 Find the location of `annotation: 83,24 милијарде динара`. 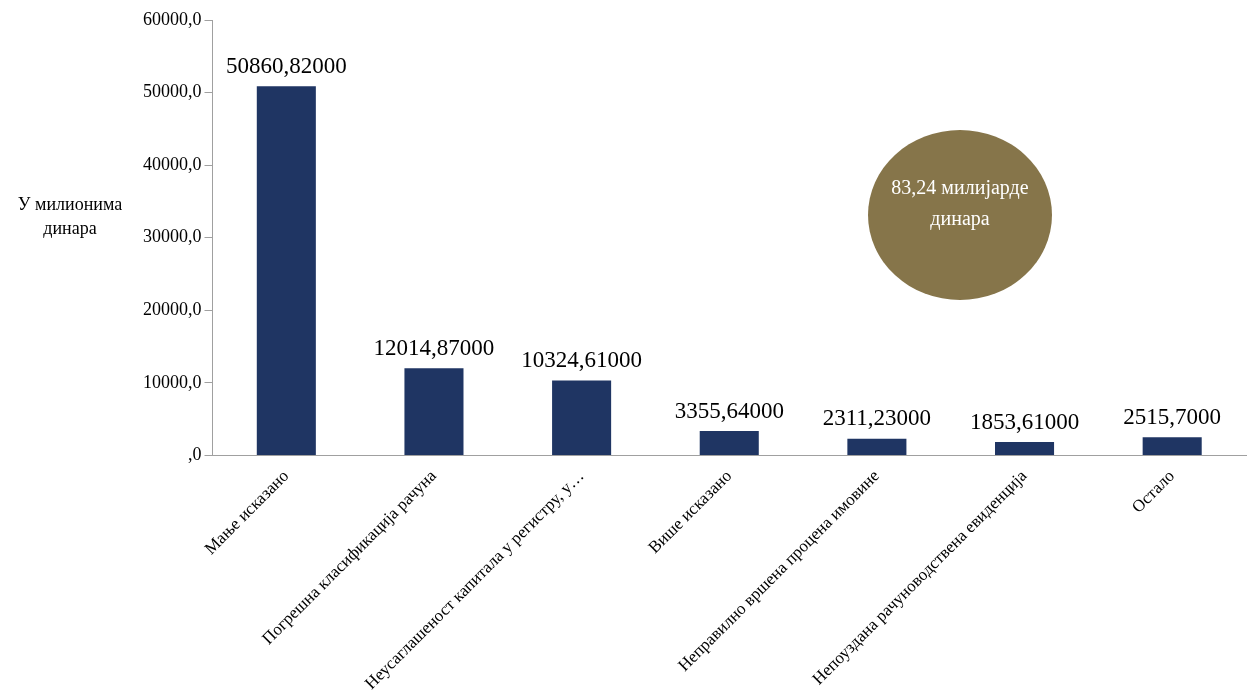

annotation: 83,24 милијарде динара is located at coordinates (960, 203).